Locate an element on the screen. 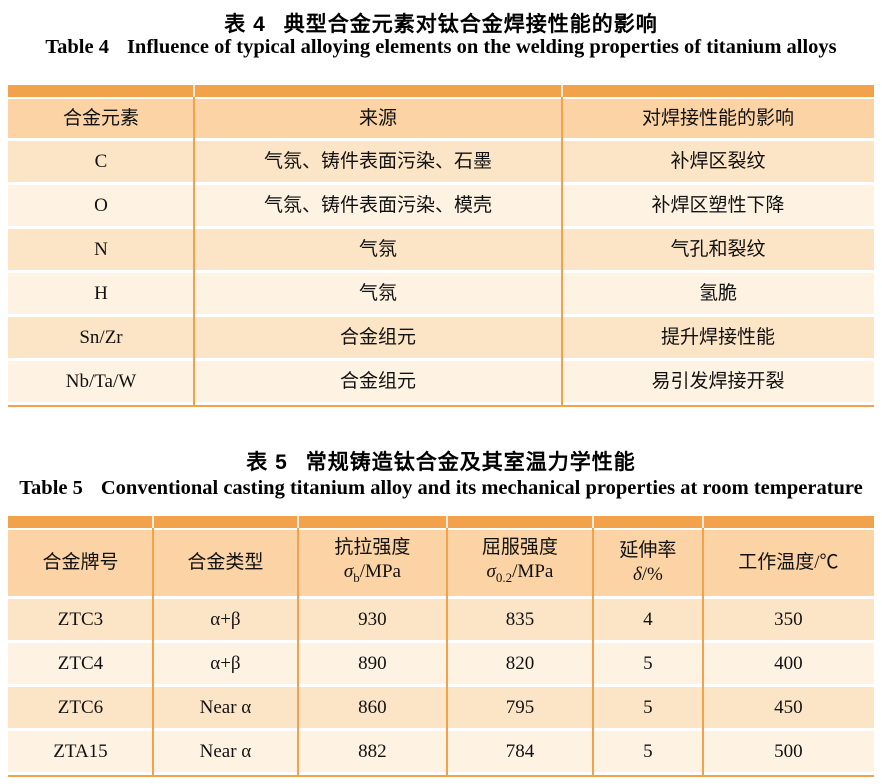 The image size is (882, 784). cell-grade: ZTC4 is located at coordinates (80, 663).